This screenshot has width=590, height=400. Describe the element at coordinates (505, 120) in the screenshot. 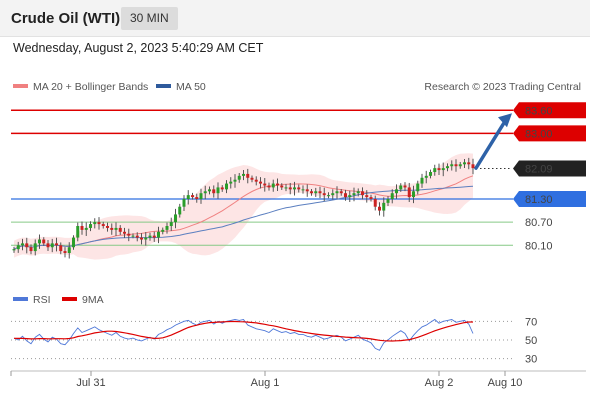

I see `forecast-arrow-head` at that location.